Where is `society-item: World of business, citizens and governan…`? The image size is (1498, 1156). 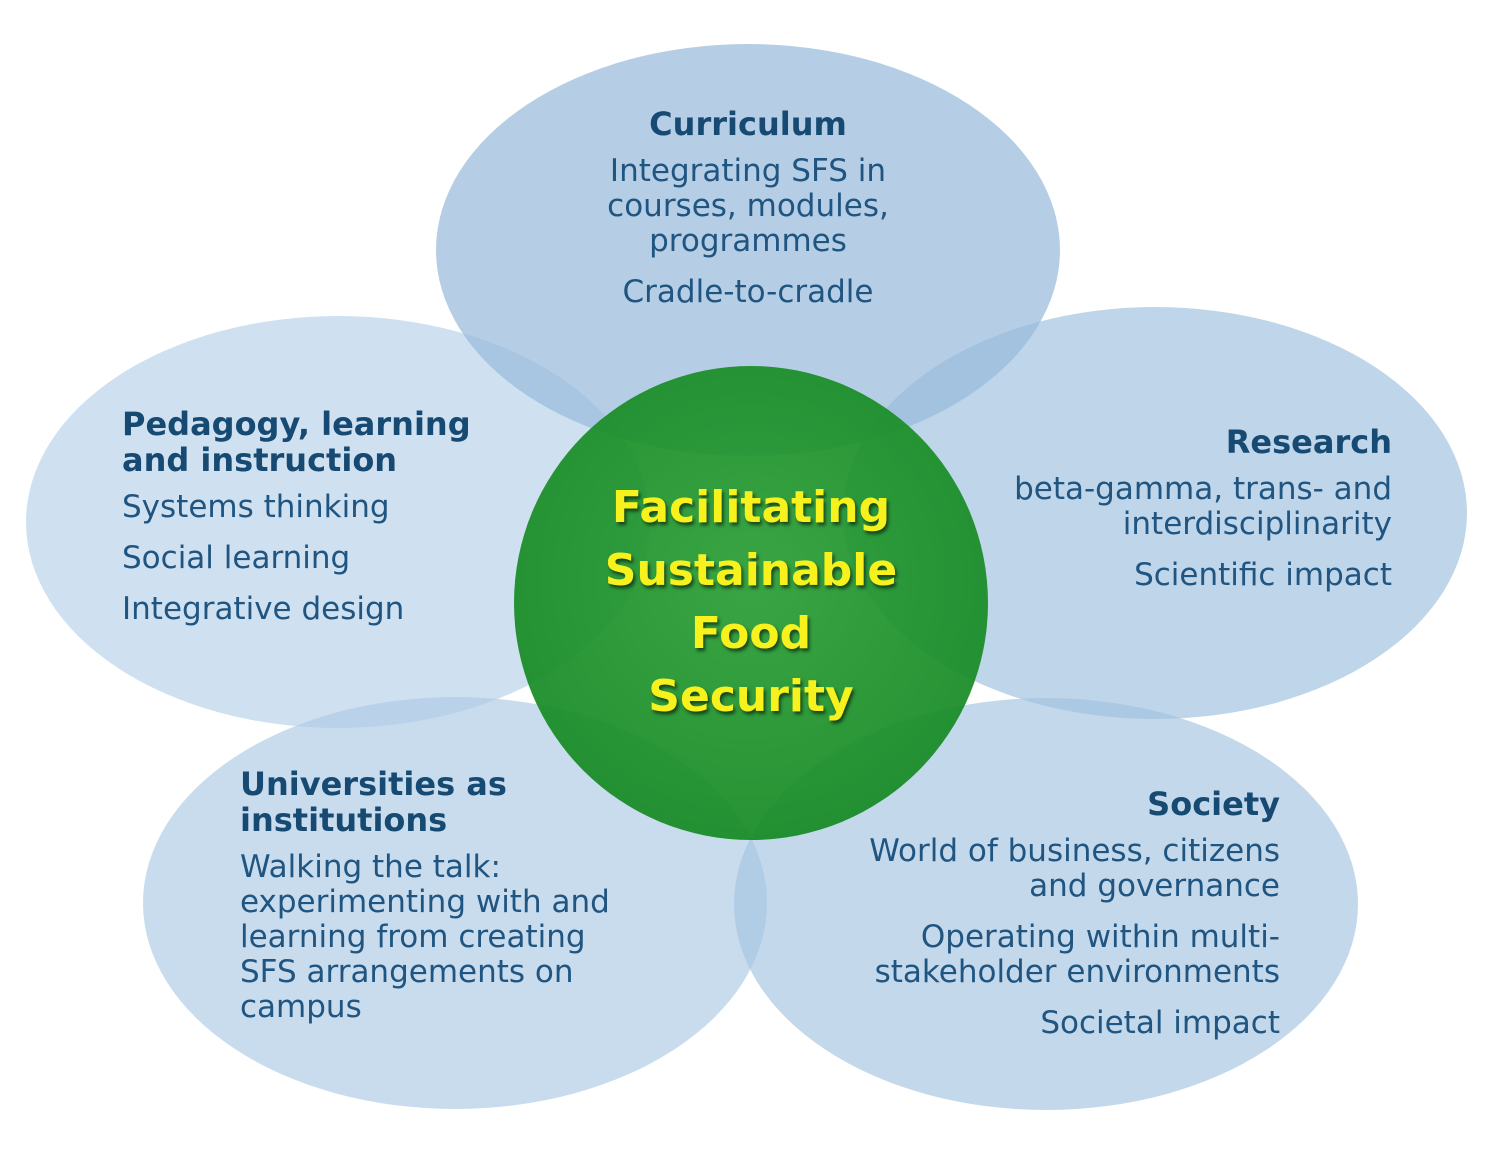
society-item: World of business, citizens and governan… is located at coordinates (1074, 868).